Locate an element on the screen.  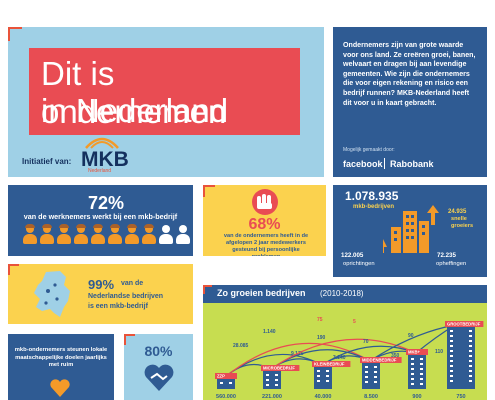
stage-label: GROOTBEDRIJF is located at coordinates (464, 324).